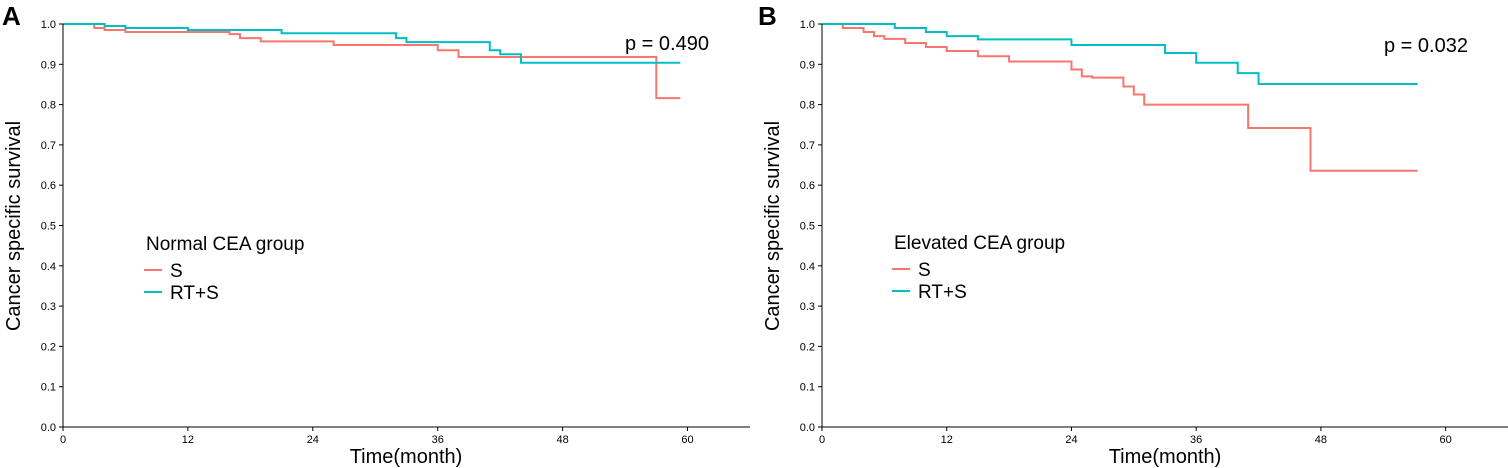  What do you see at coordinates (188, 440) in the screenshot?
I see `panel-a-x-tick-label: 12` at bounding box center [188, 440].